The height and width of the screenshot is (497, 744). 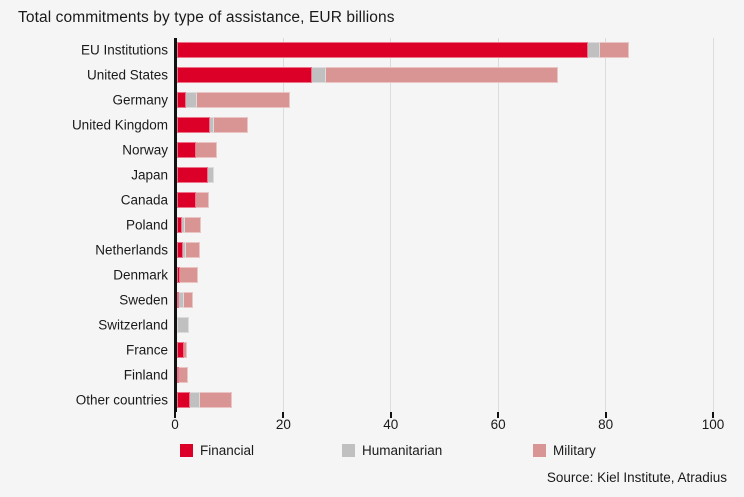 What do you see at coordinates (391, 424) in the screenshot?
I see `x-tick-label: 40` at bounding box center [391, 424].